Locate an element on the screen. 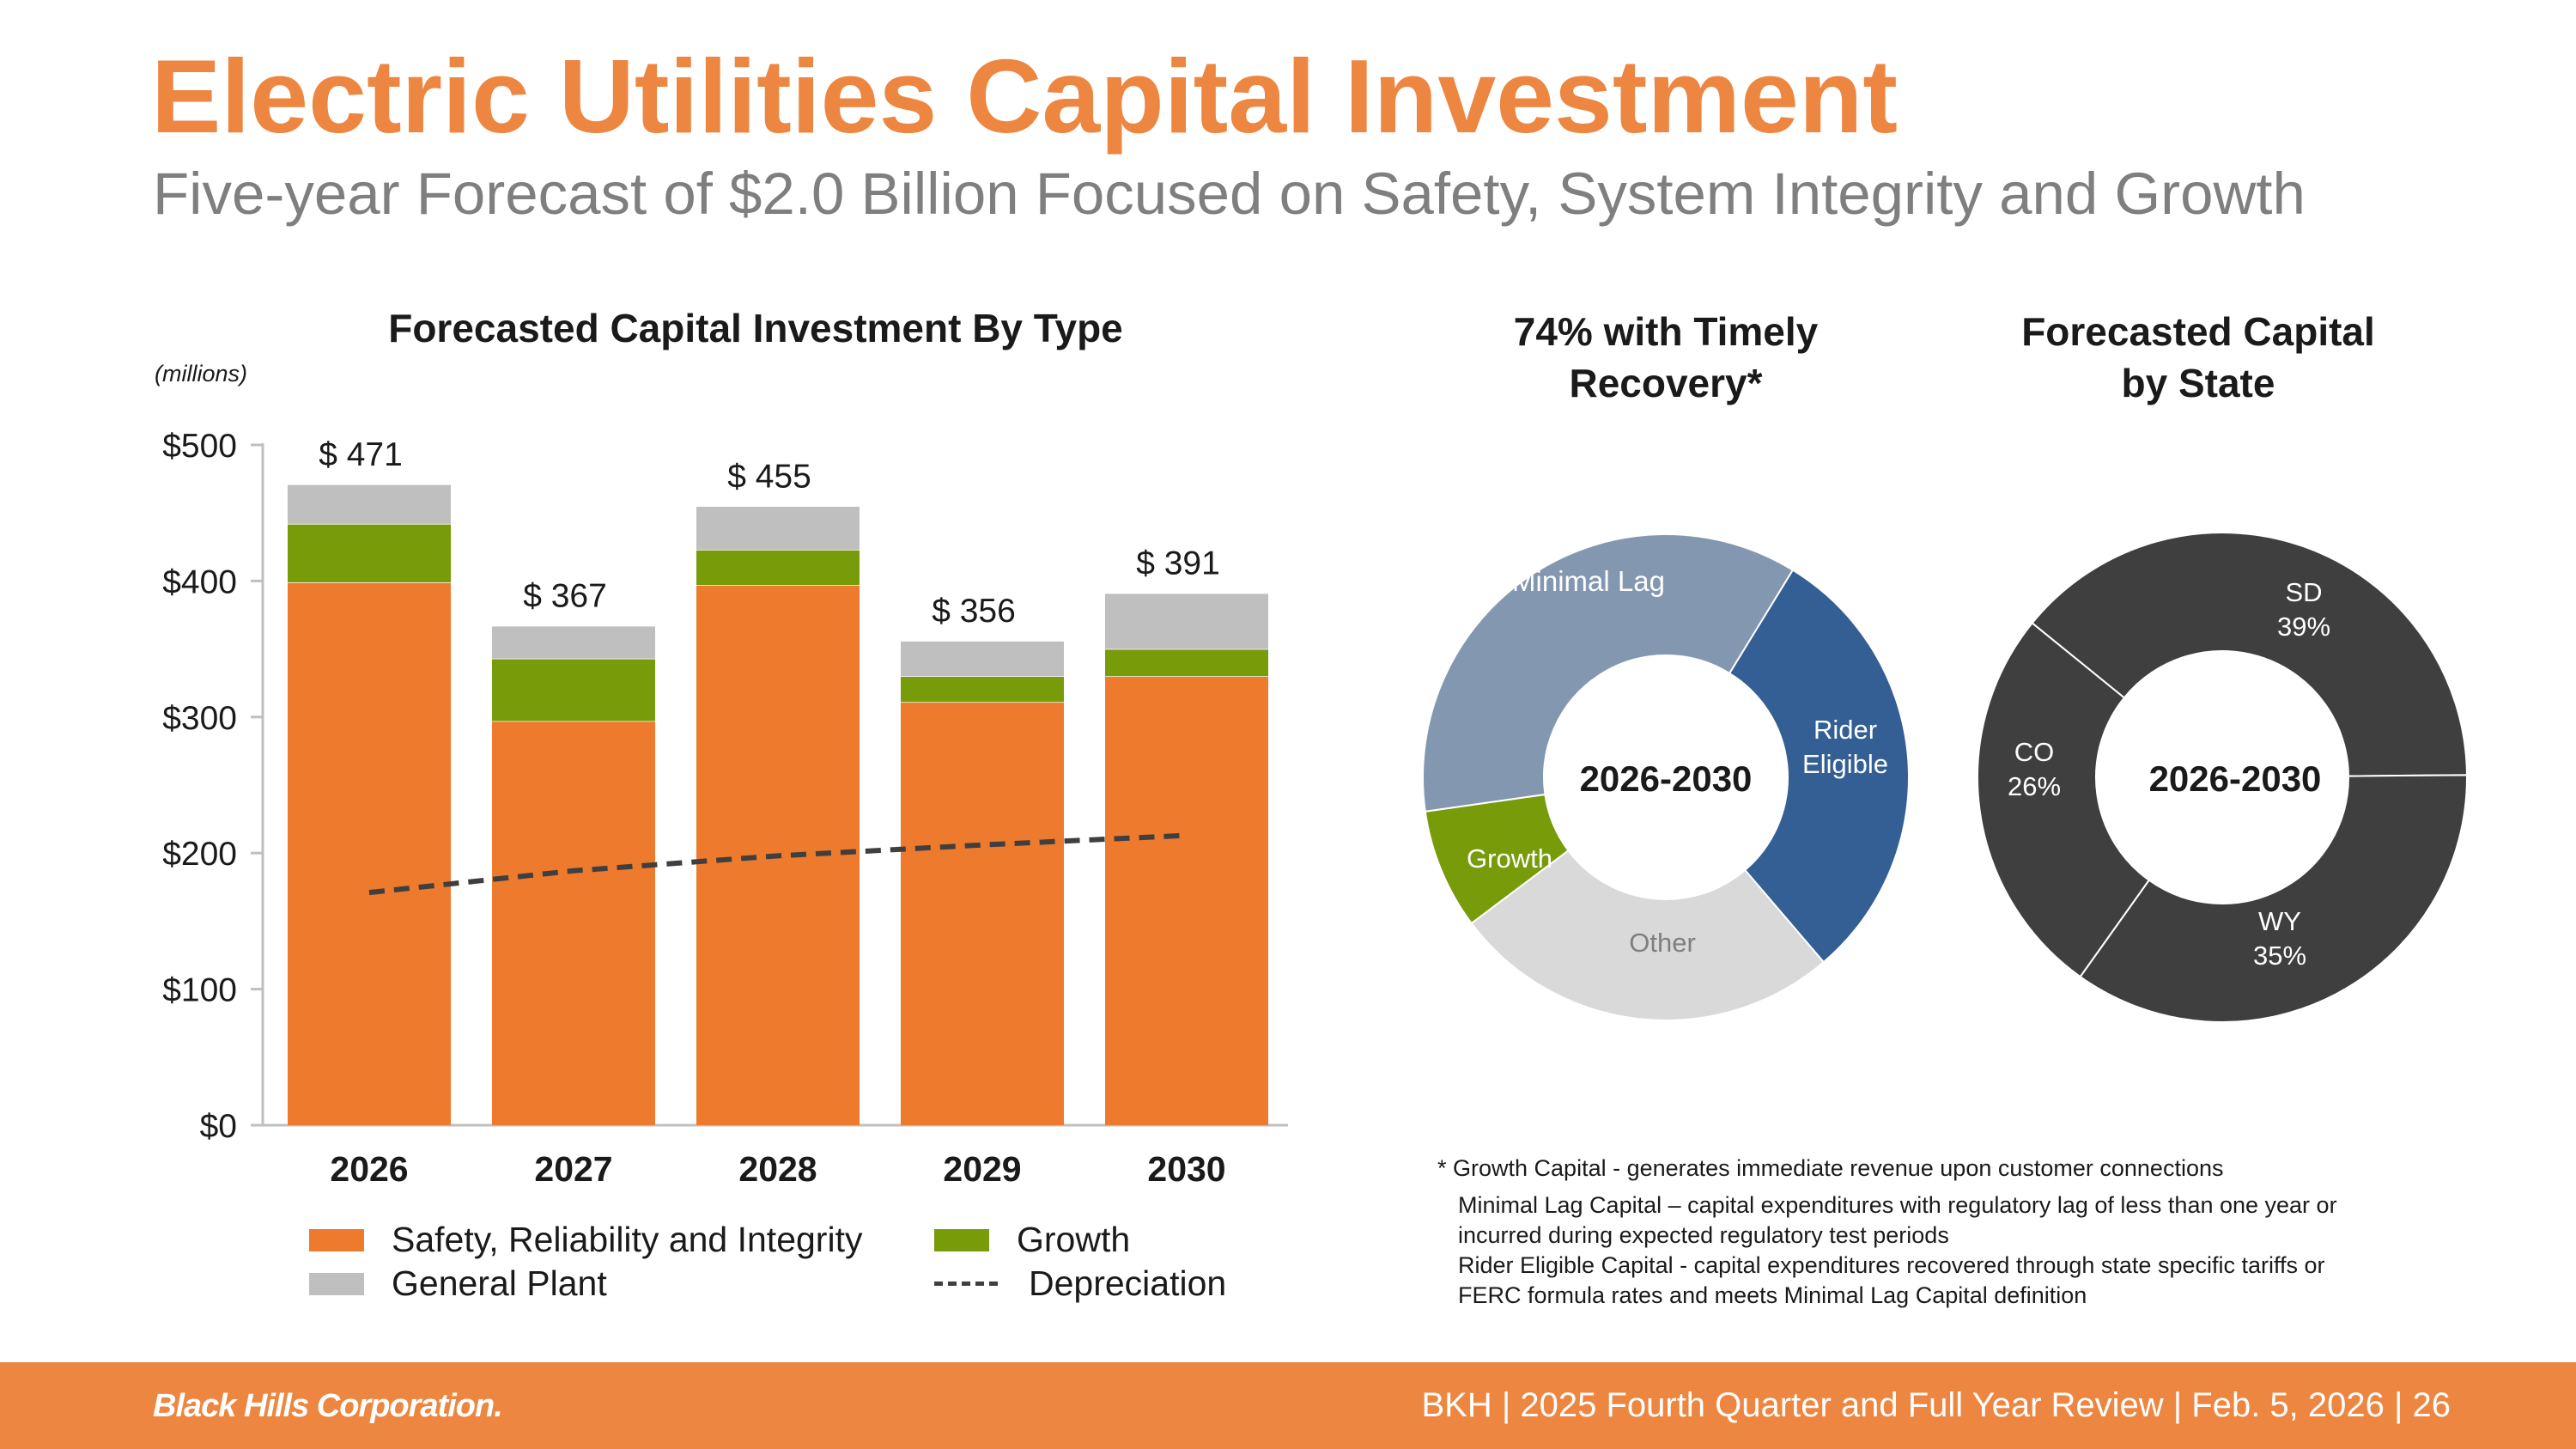 The image size is (2576, 1449). total-label-2026: $ 471 is located at coordinates (361, 454).